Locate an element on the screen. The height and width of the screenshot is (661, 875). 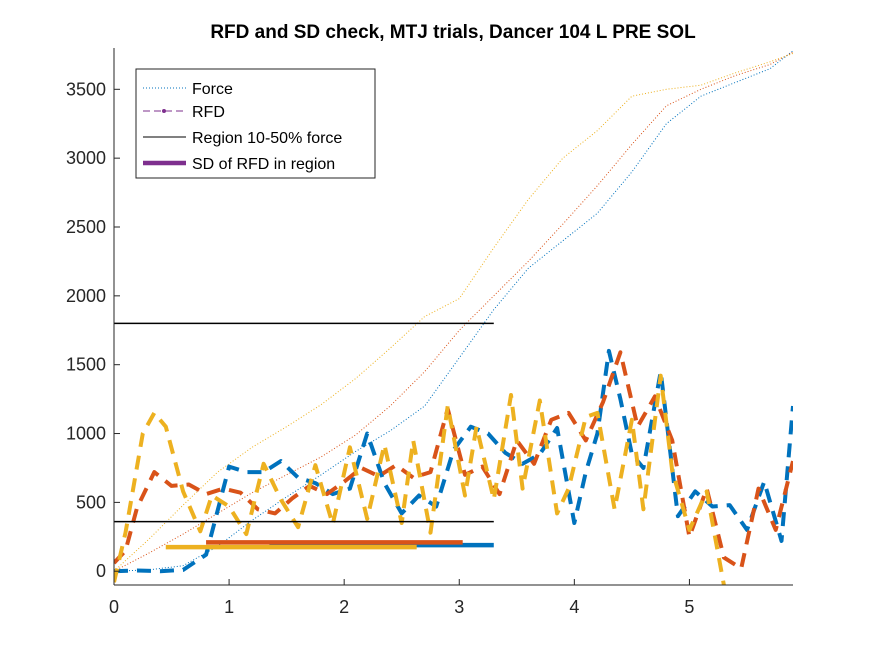
y-tick-label: 500 is located at coordinates (91, 502).